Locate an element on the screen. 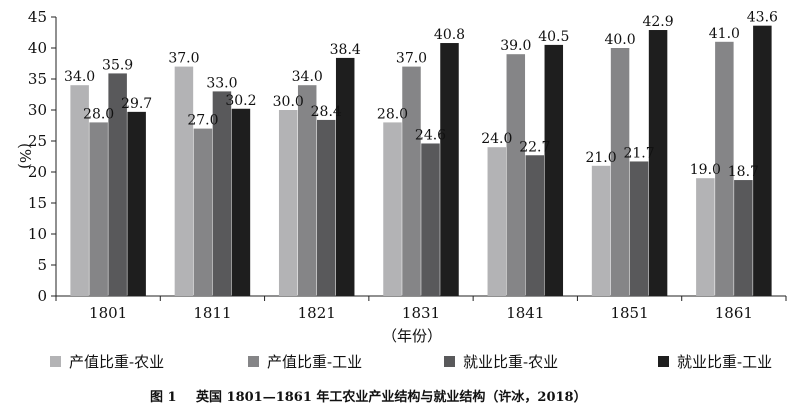  y-tick-label: 10 is located at coordinates (37, 234).